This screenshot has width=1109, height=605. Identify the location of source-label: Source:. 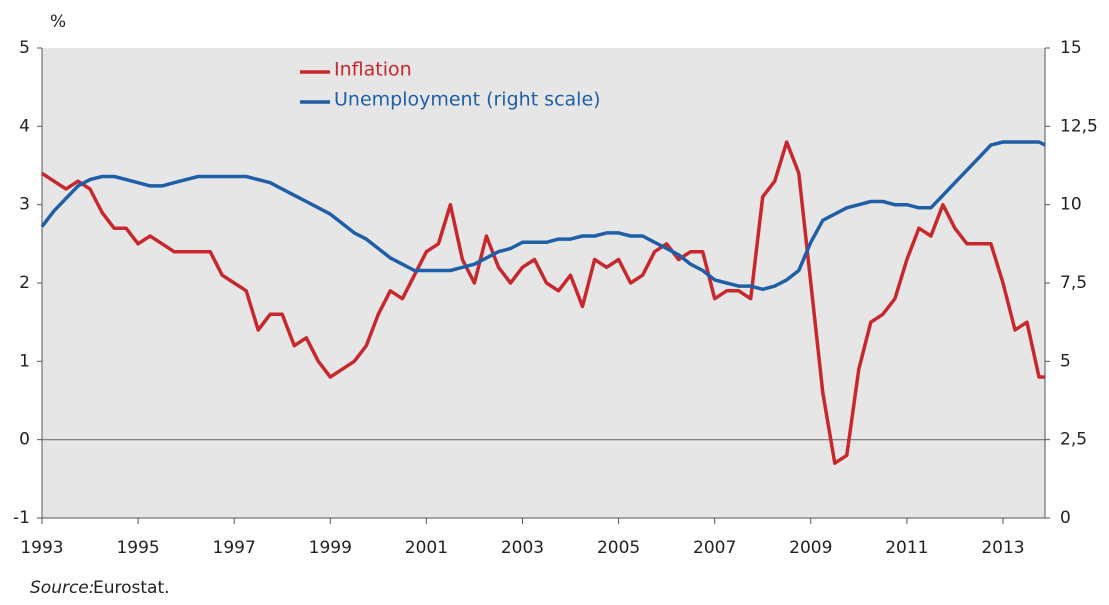
(62, 588).